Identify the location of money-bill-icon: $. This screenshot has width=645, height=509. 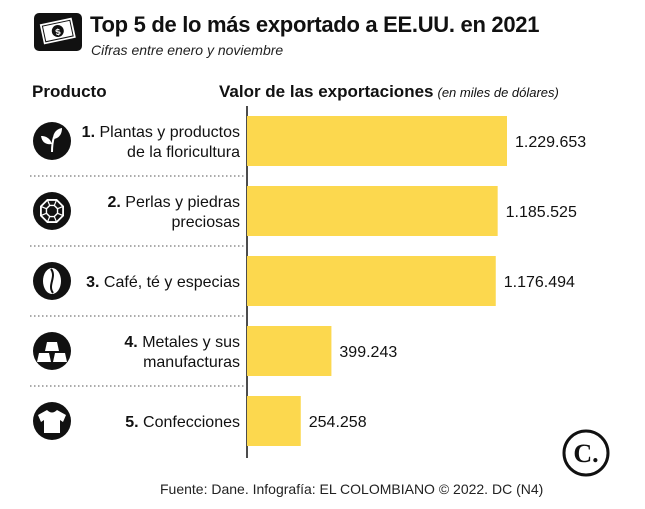
(58, 32).